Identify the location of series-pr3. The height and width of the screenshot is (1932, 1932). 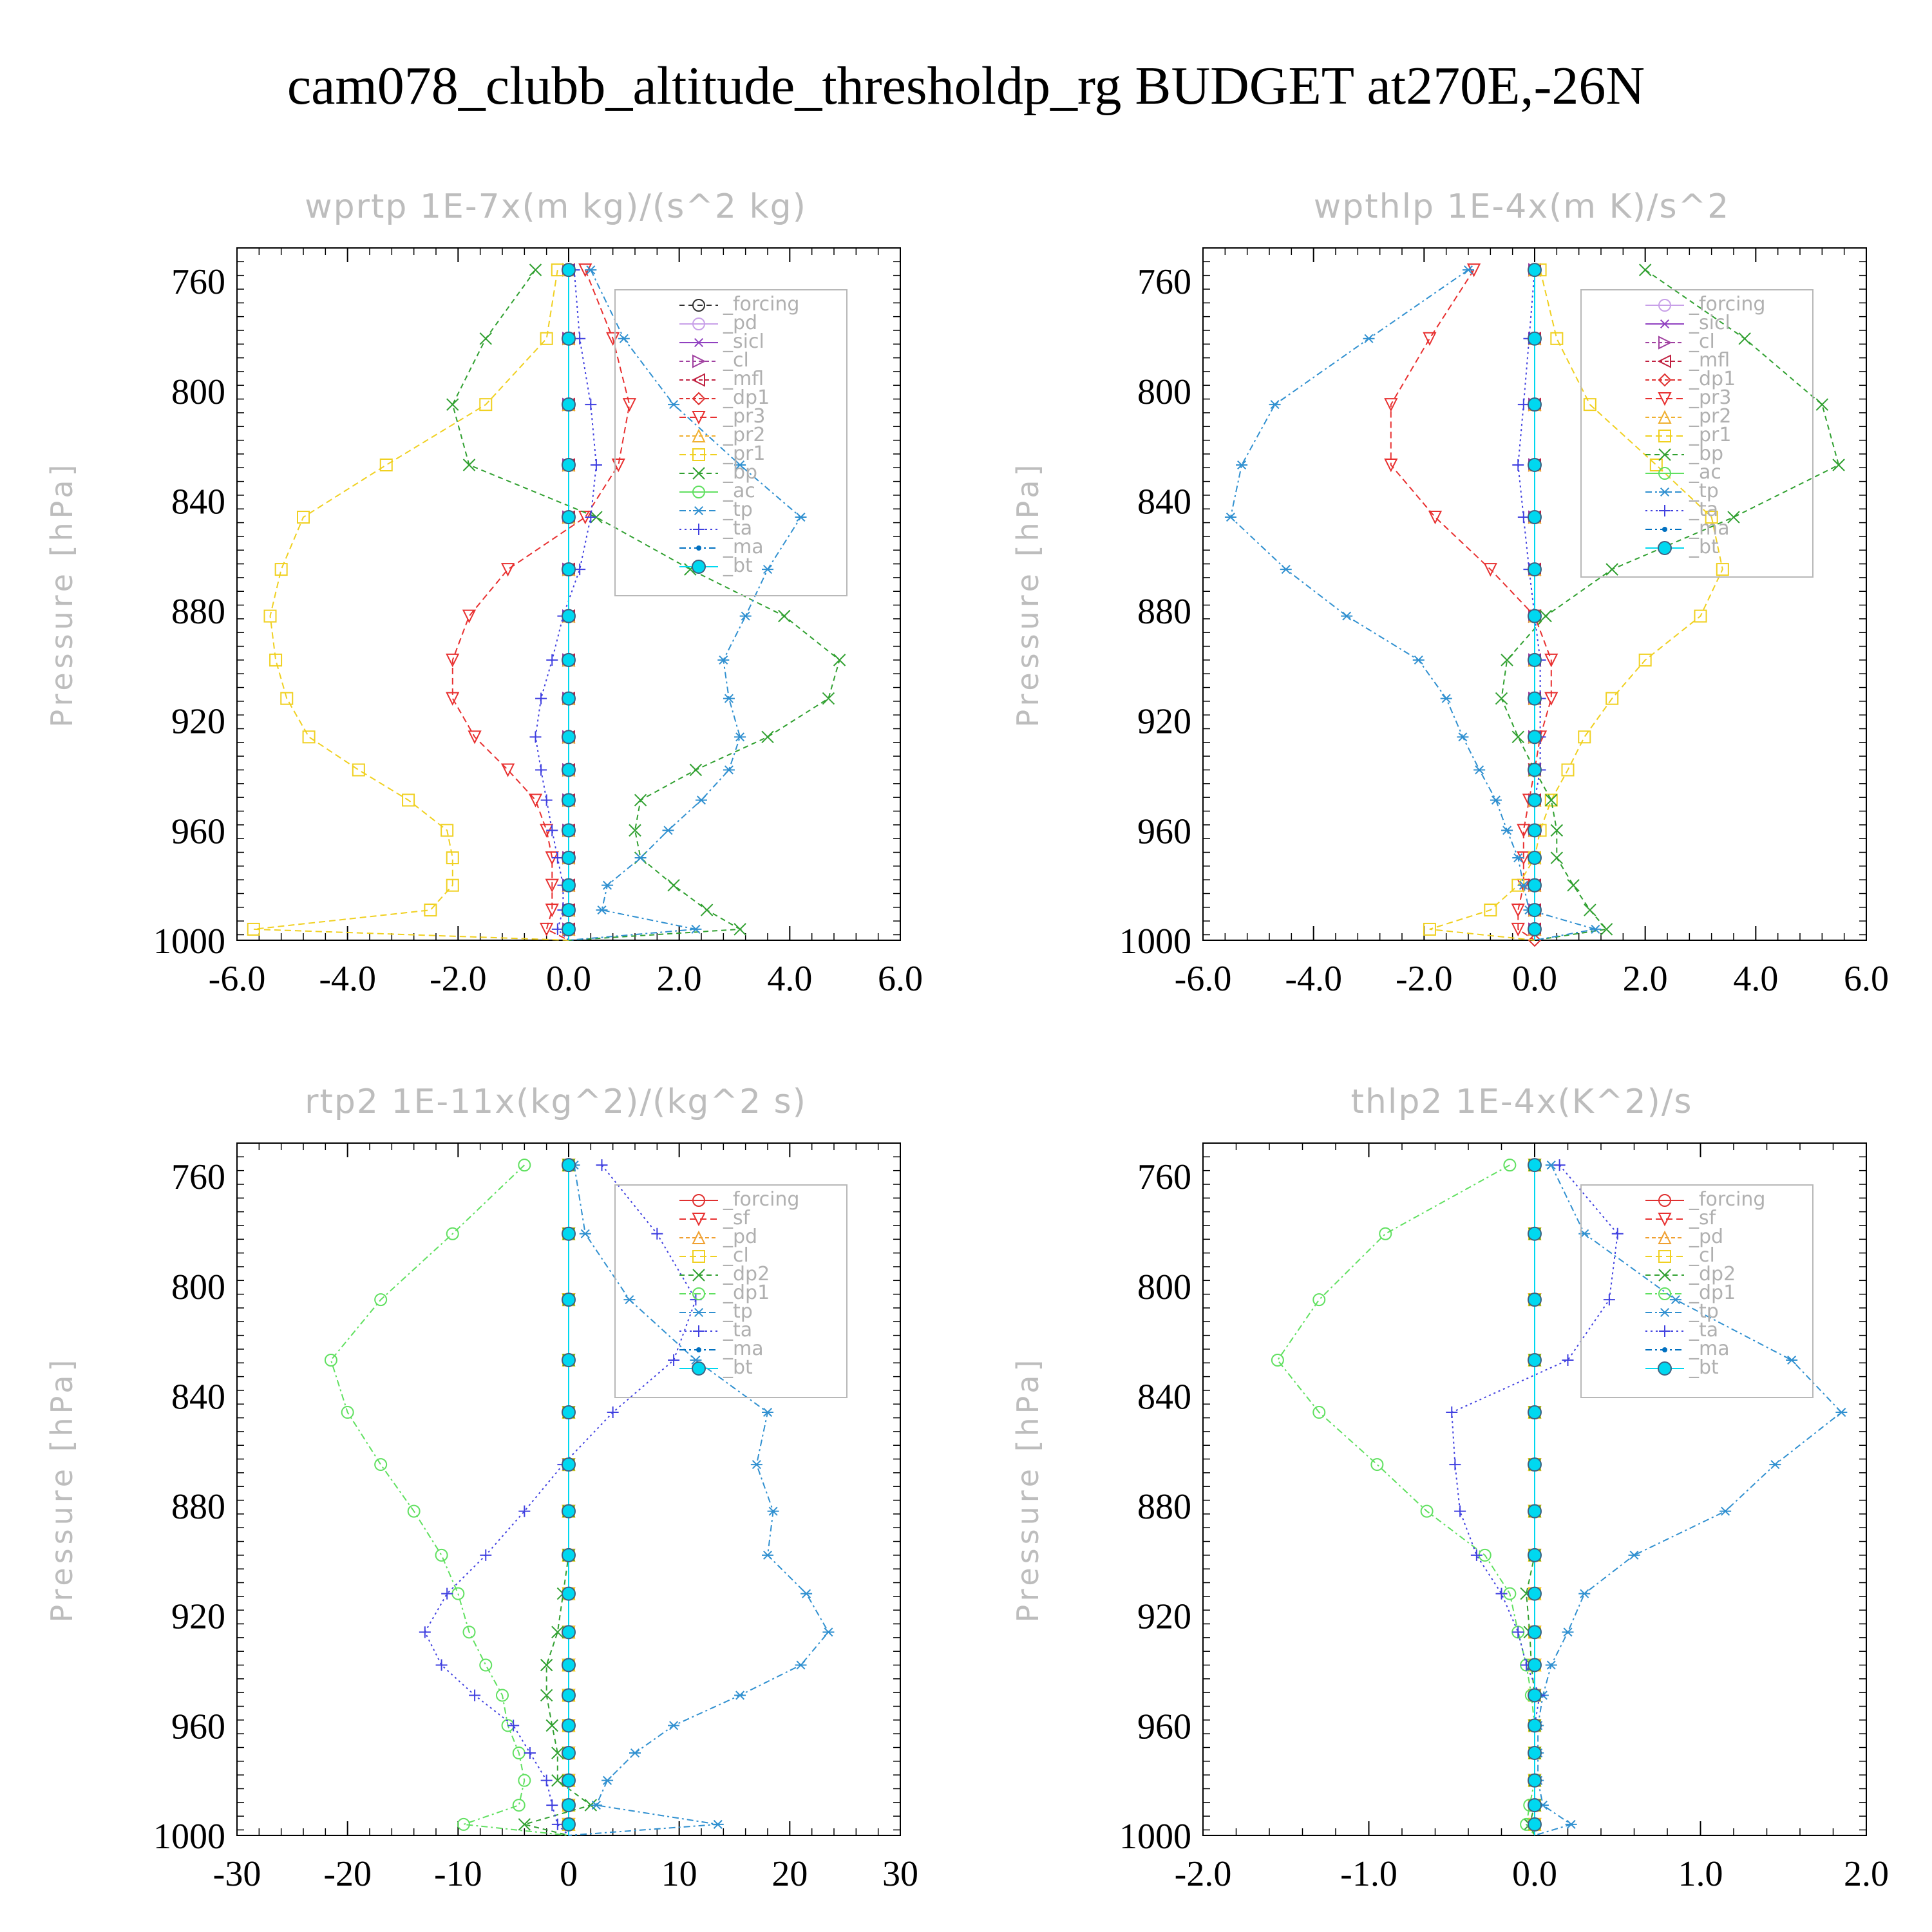
(1471, 602).